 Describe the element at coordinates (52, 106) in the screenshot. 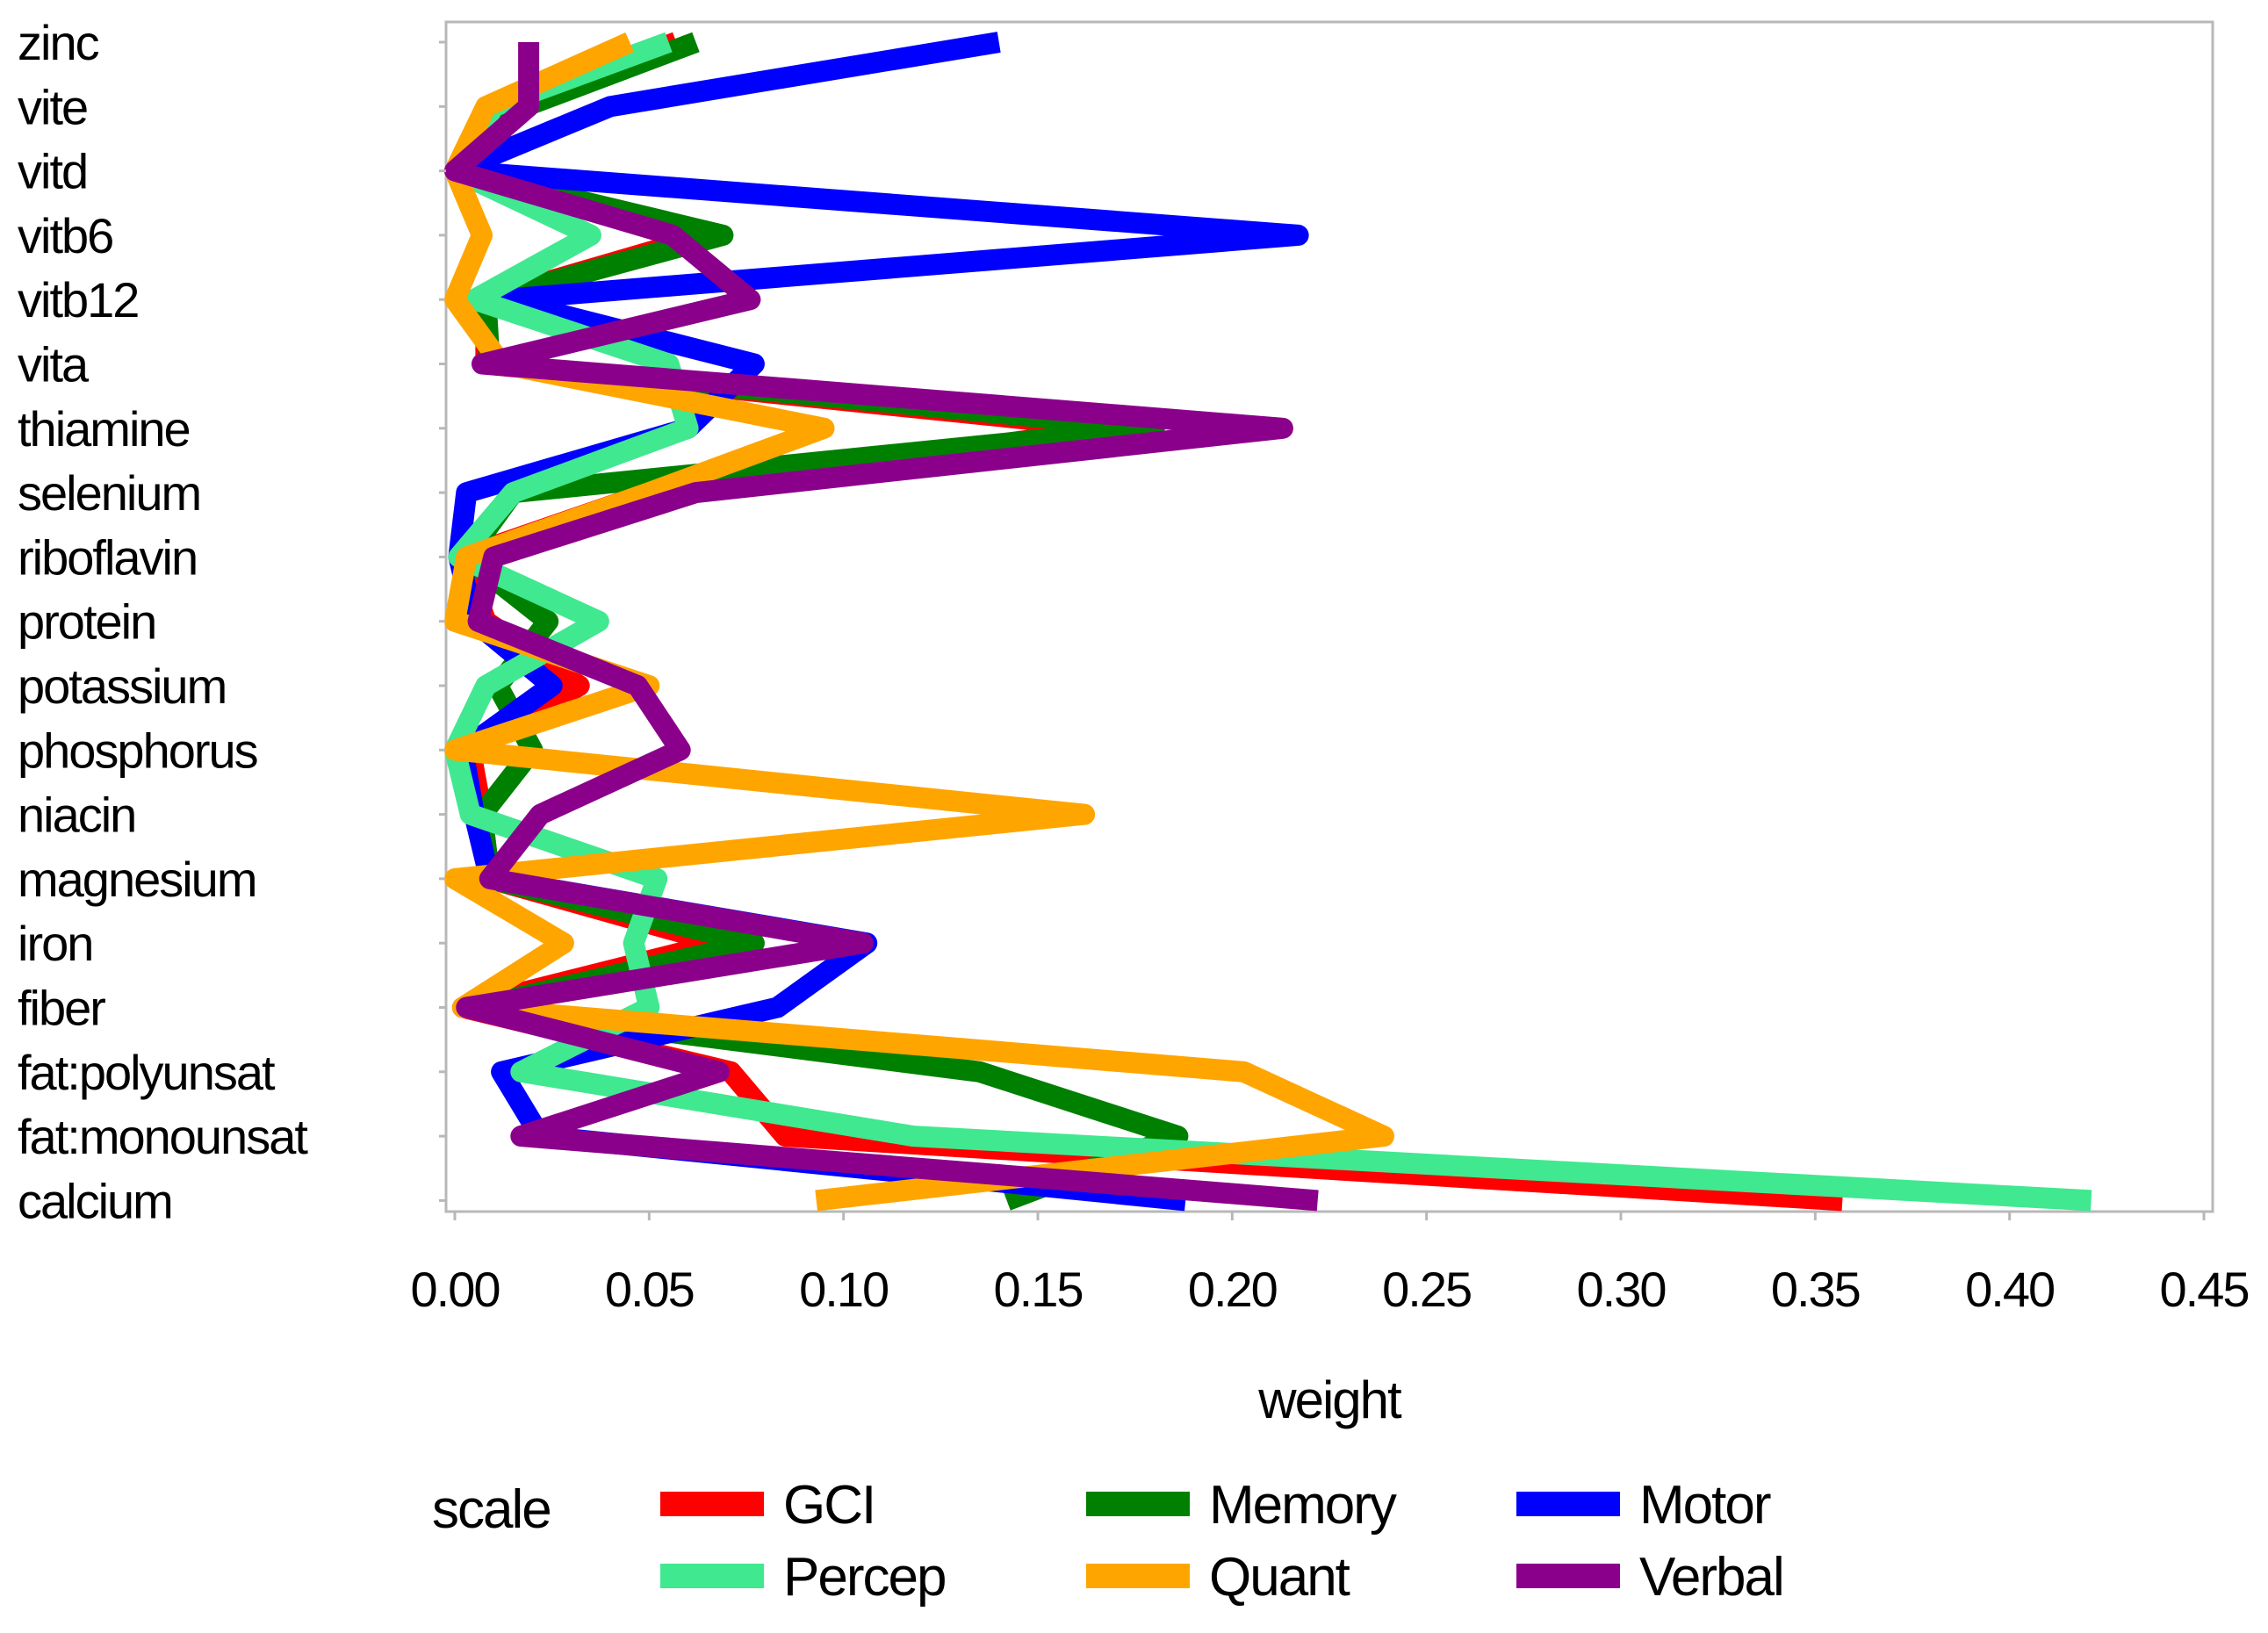

I see `y-tick-label-vite: vite` at that location.